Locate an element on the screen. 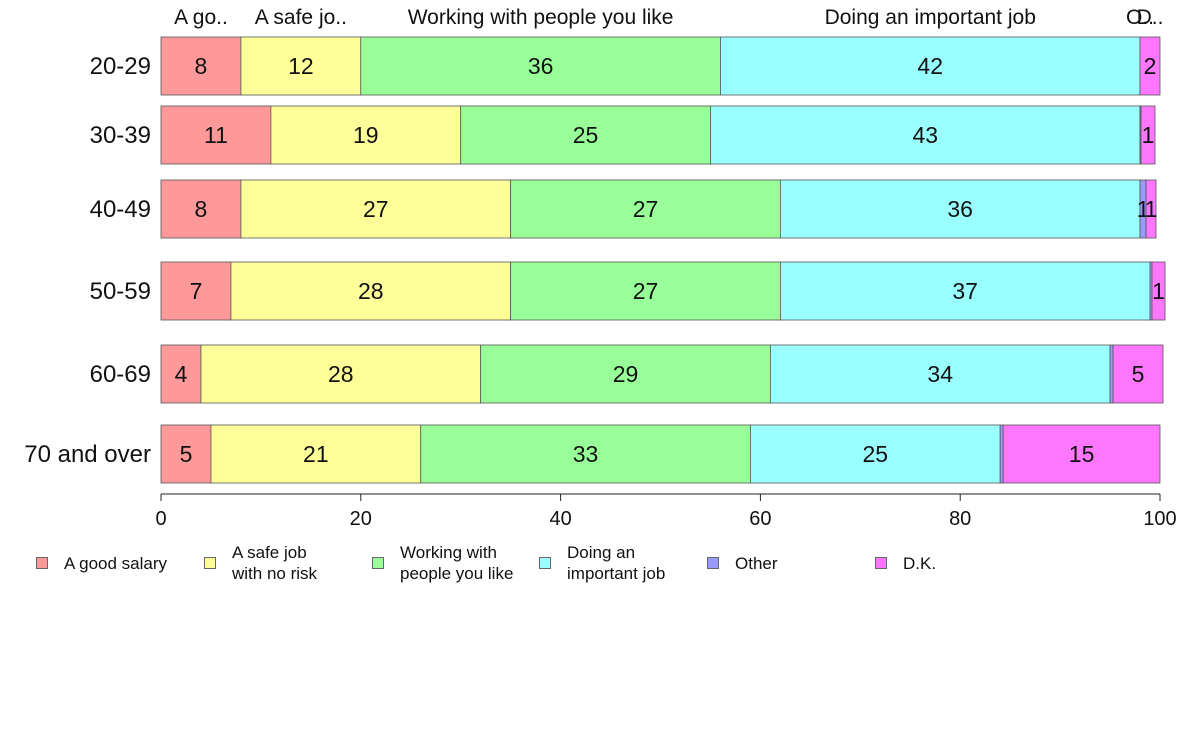 The height and width of the screenshot is (736, 1188). data-label: 2 is located at coordinates (1150, 66).